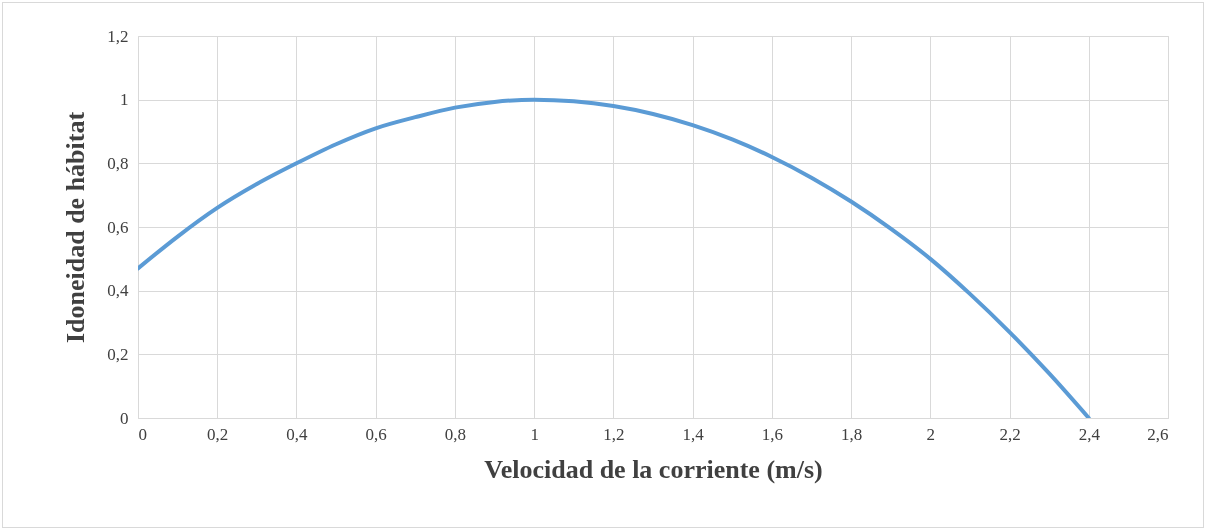  Describe the element at coordinates (931, 434) in the screenshot. I see `x-tick-label: 2` at that location.